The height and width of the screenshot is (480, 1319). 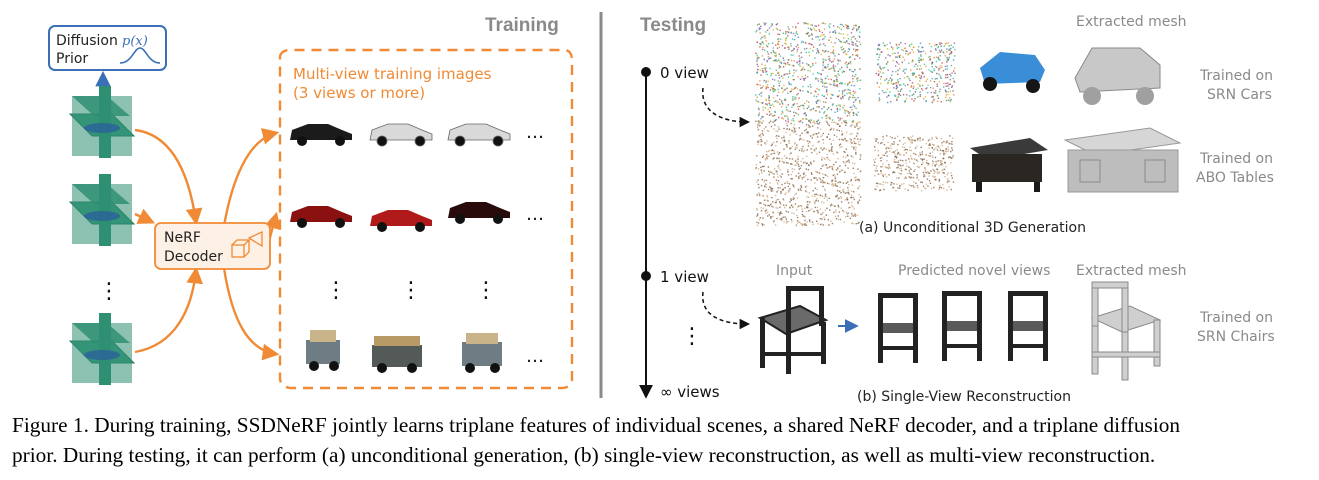 What do you see at coordinates (690, 392) in the screenshot?
I see `timeline-label-inf: ∞ views` at bounding box center [690, 392].